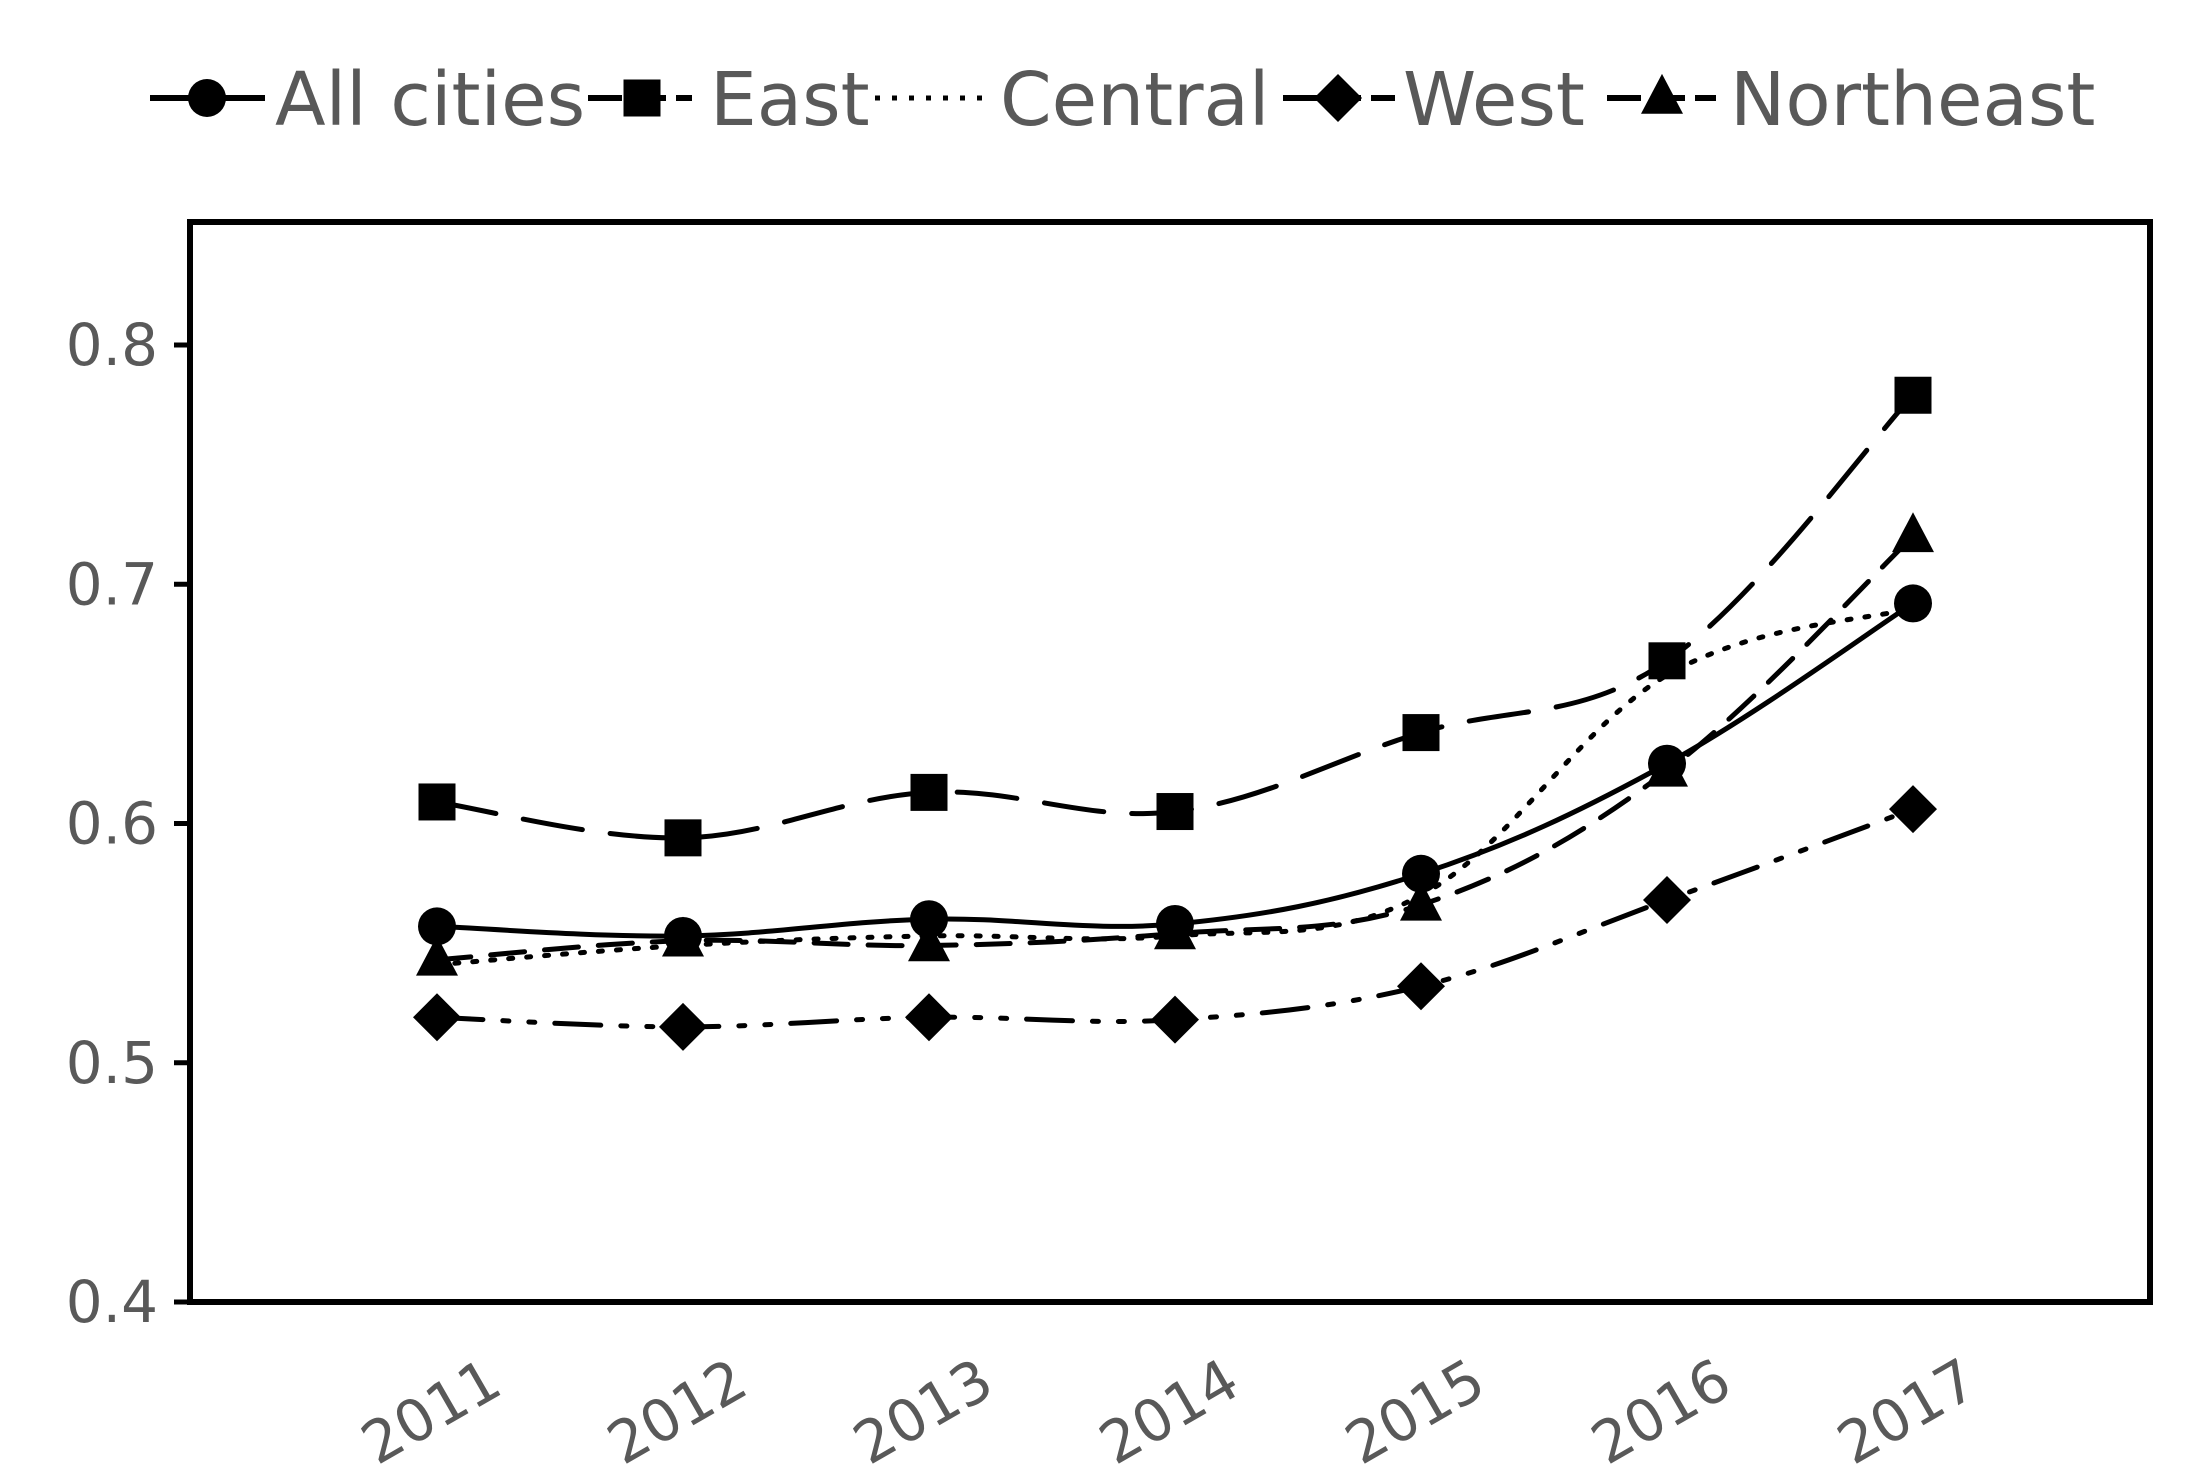 The width and height of the screenshot is (2196, 1479). Describe the element at coordinates (1667, 661) in the screenshot. I see `point-east-2016` at that location.